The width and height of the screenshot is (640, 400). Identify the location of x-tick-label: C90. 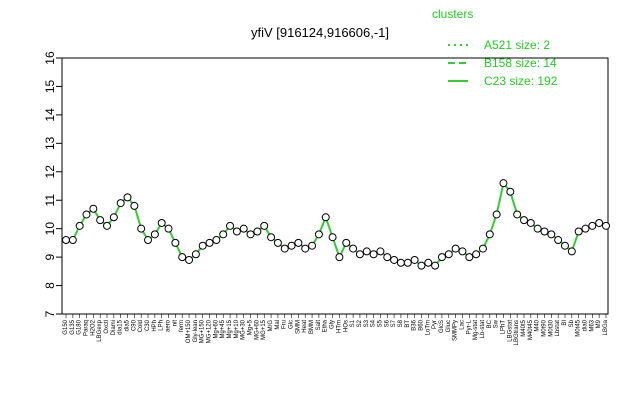
(134, 325).